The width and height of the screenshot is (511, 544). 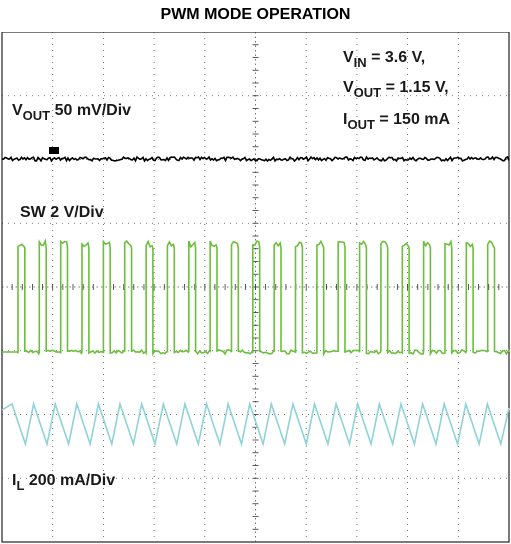 I want to click on iout-annotation: IOUT = 150 mA, so click(x=397, y=121).